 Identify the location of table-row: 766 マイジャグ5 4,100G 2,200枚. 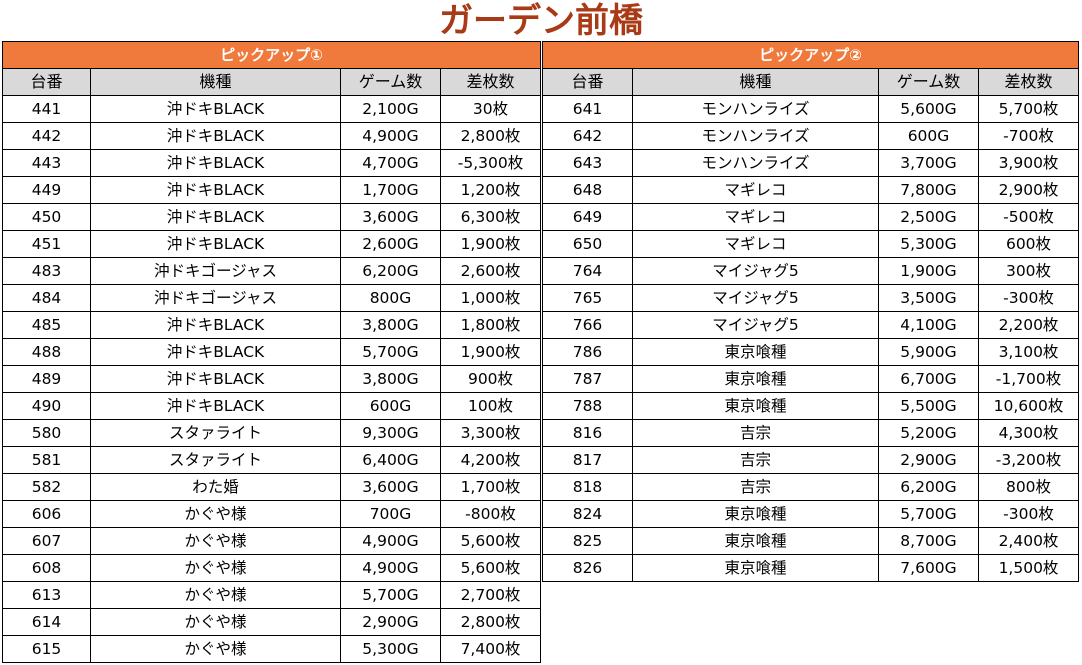
(811, 325).